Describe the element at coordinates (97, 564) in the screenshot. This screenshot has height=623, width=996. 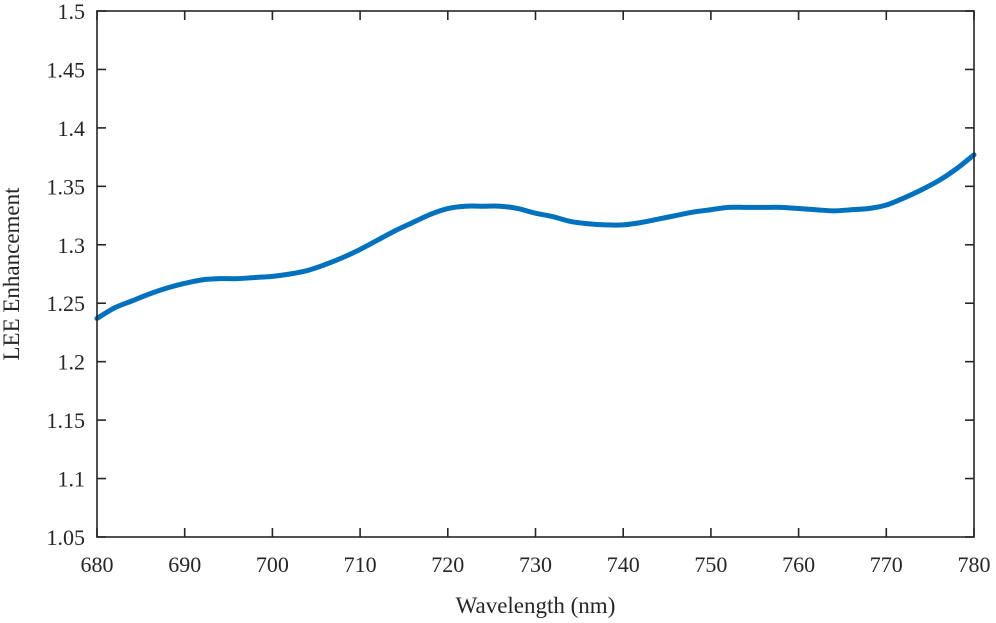
I see `x-tick-label: 680` at that location.